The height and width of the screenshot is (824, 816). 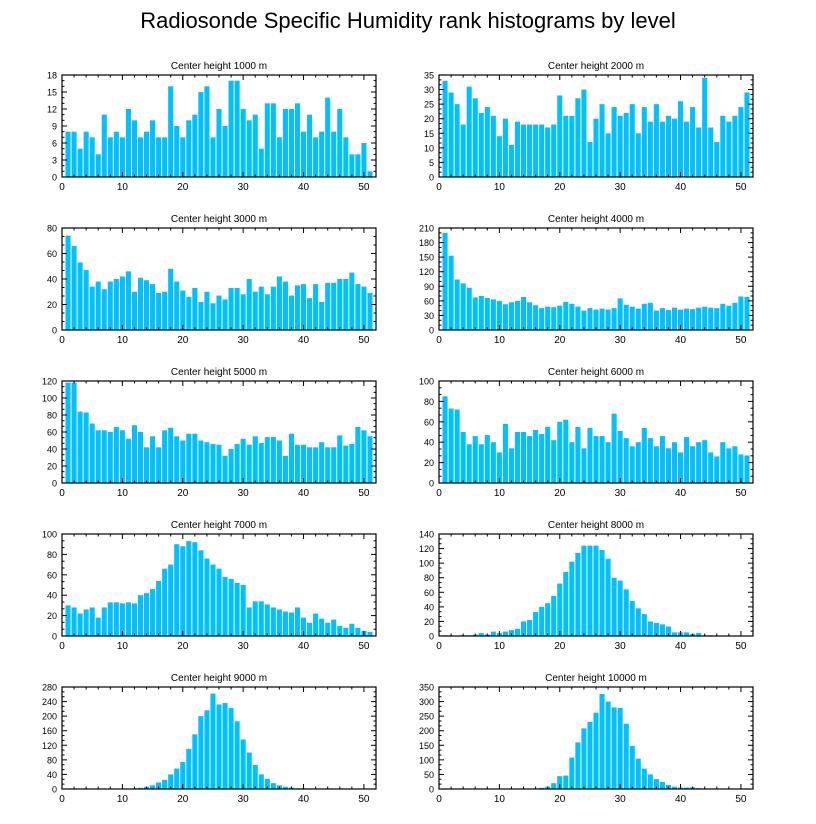 I want to click on y-tick-label: 40, so click(x=52, y=775).